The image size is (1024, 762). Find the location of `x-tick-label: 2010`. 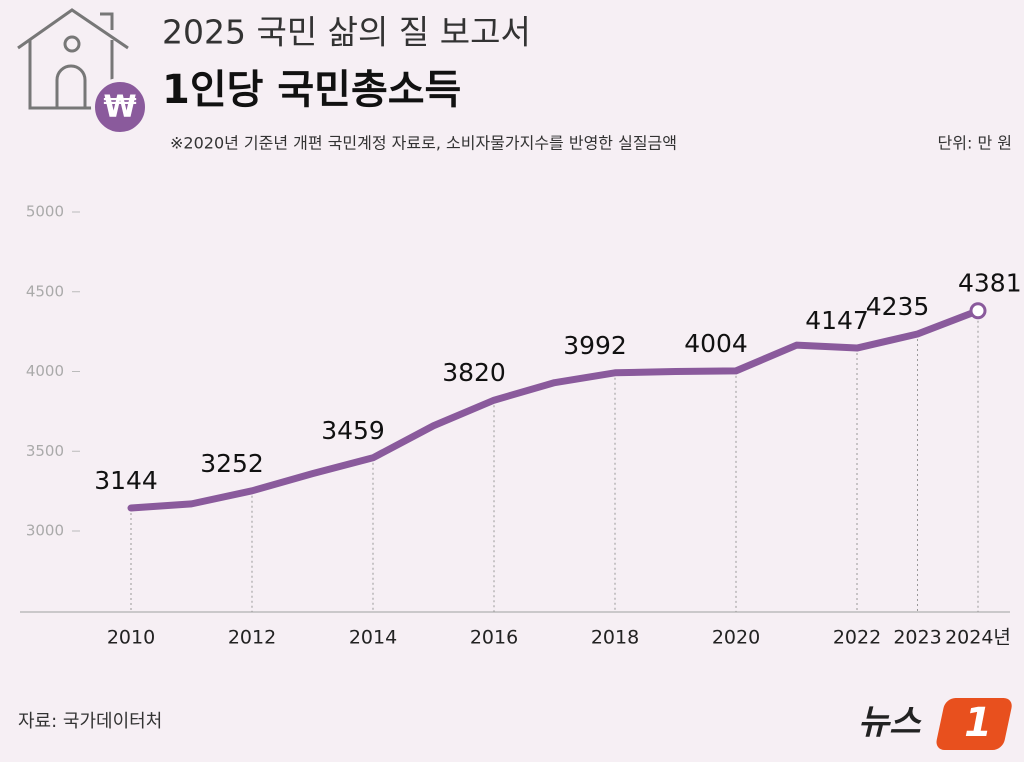

x-tick-label: 2010 is located at coordinates (131, 638).